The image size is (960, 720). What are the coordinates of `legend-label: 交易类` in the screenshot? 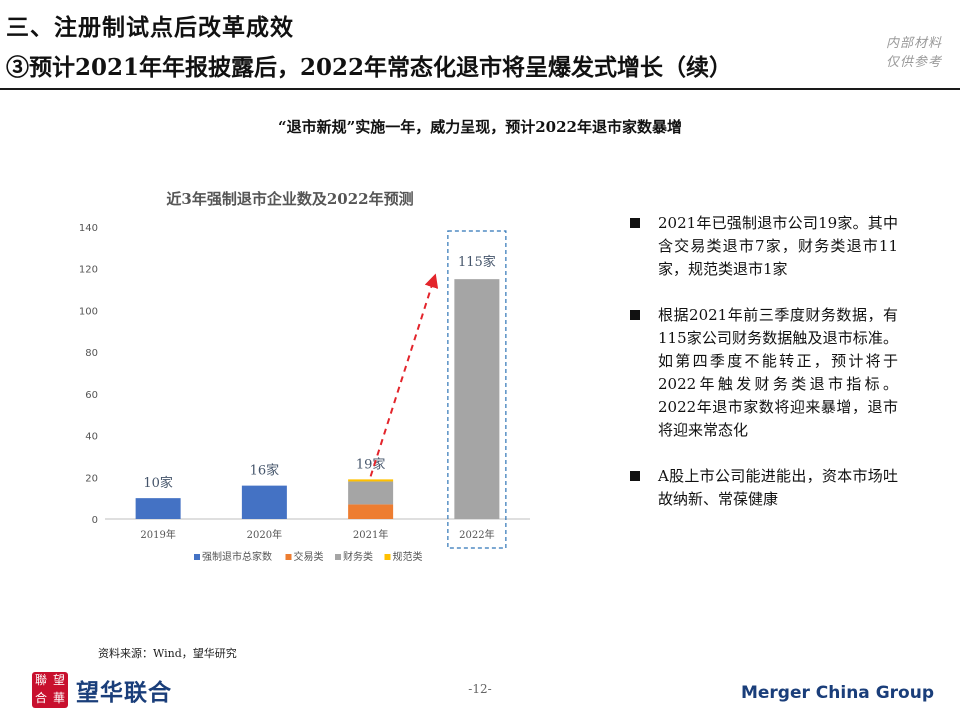 It's located at (309, 556).